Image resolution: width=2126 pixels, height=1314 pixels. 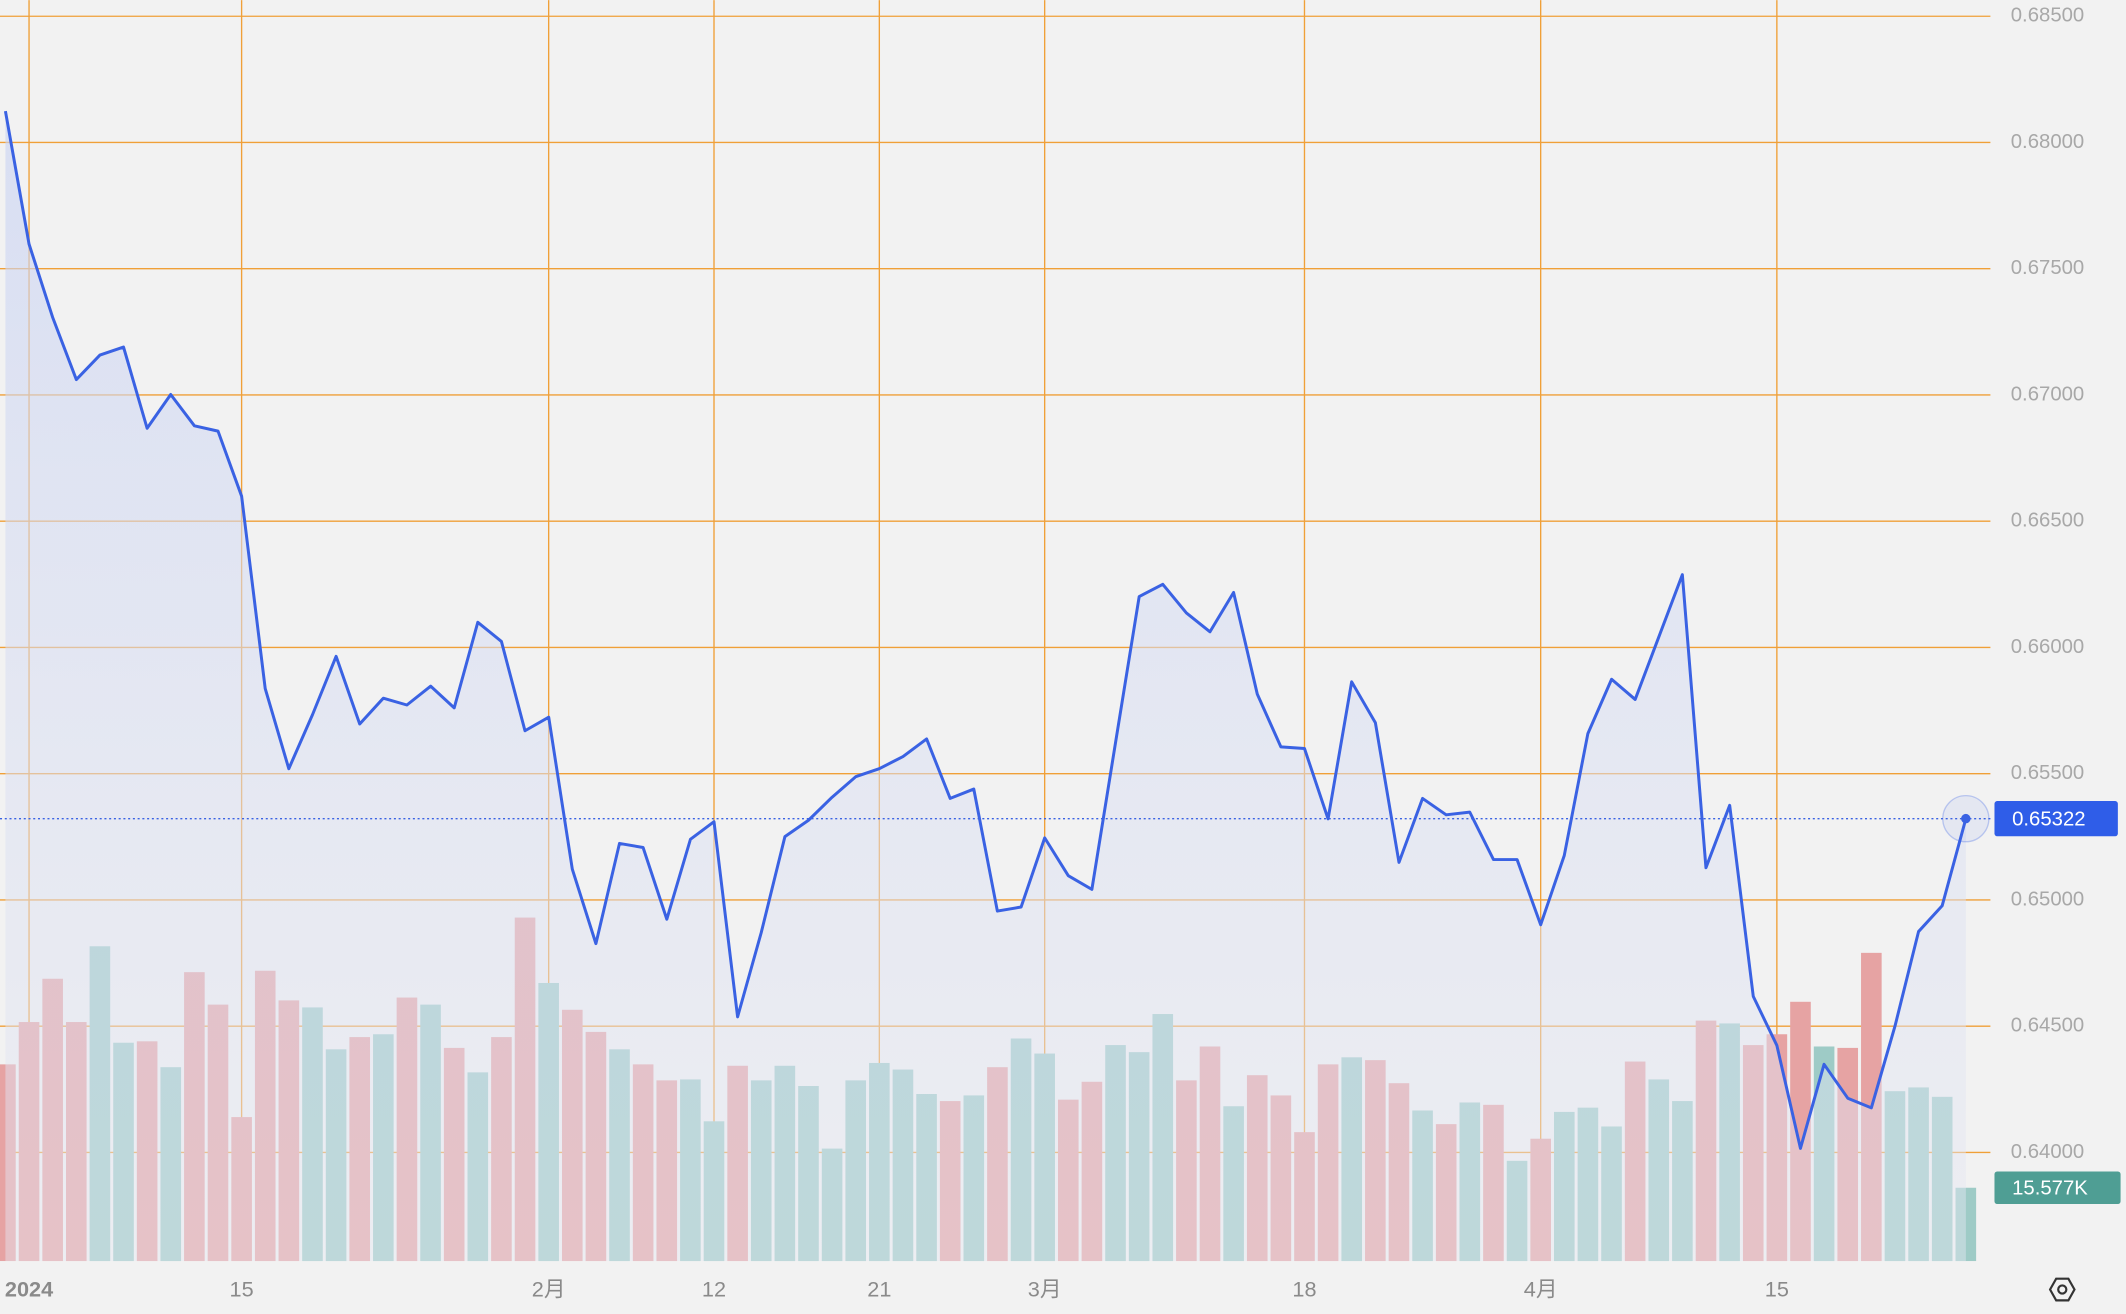 I want to click on x-tick-label: 2024, so click(x=29, y=1289).